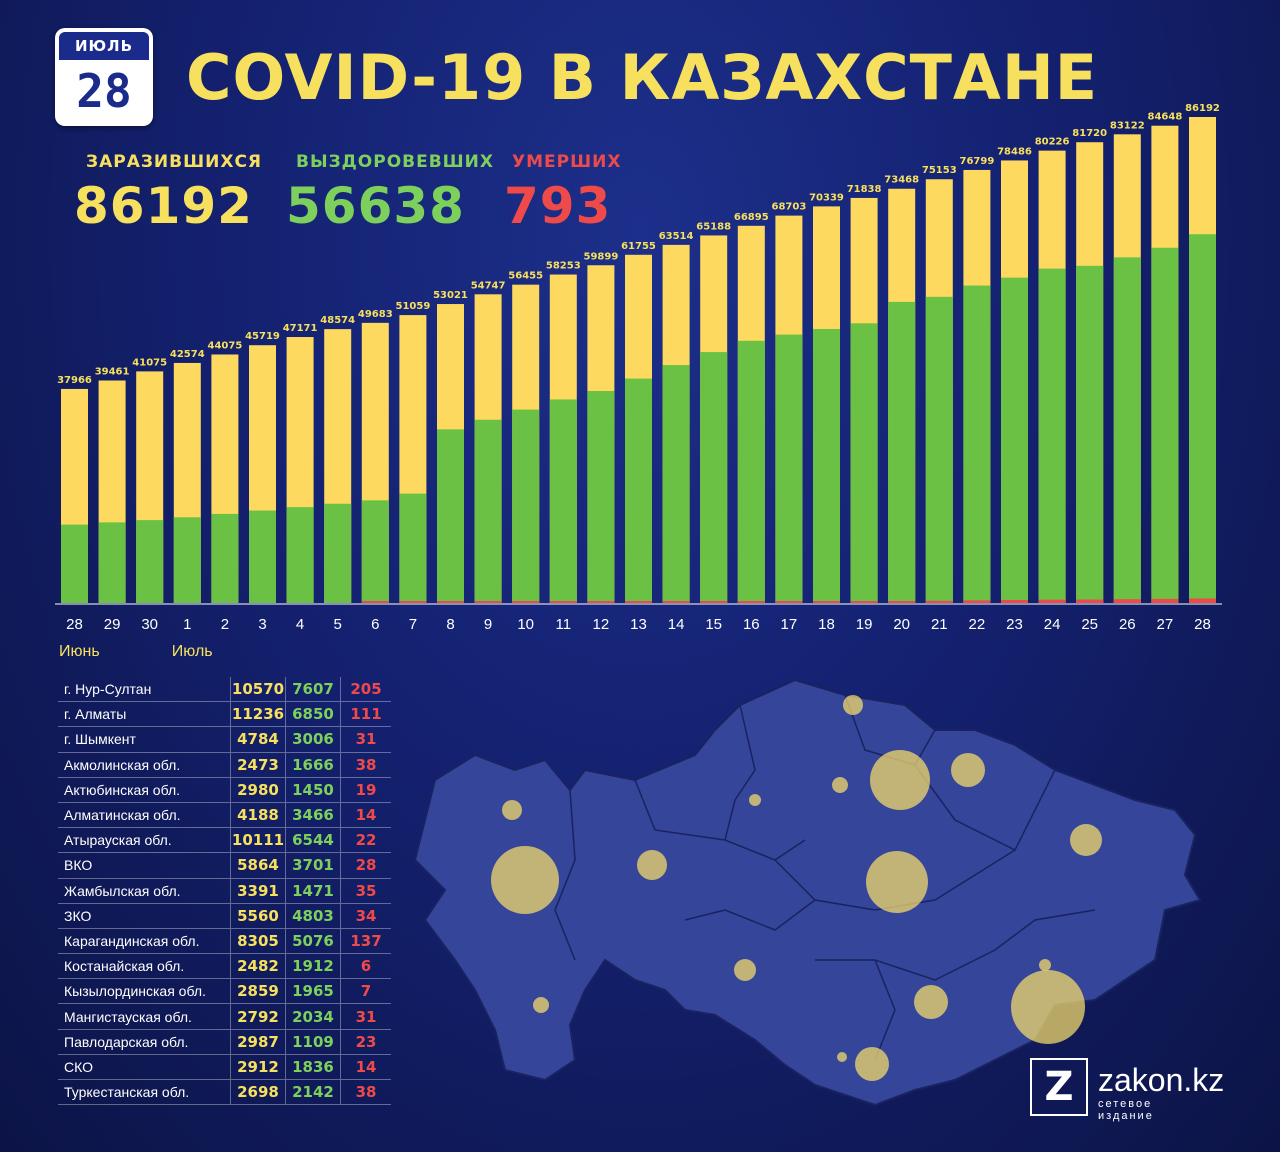 The height and width of the screenshot is (1152, 1280). Describe the element at coordinates (224, 765) in the screenshot. I see `table-row: Акмолинская обл. 2473 1666 38` at that location.